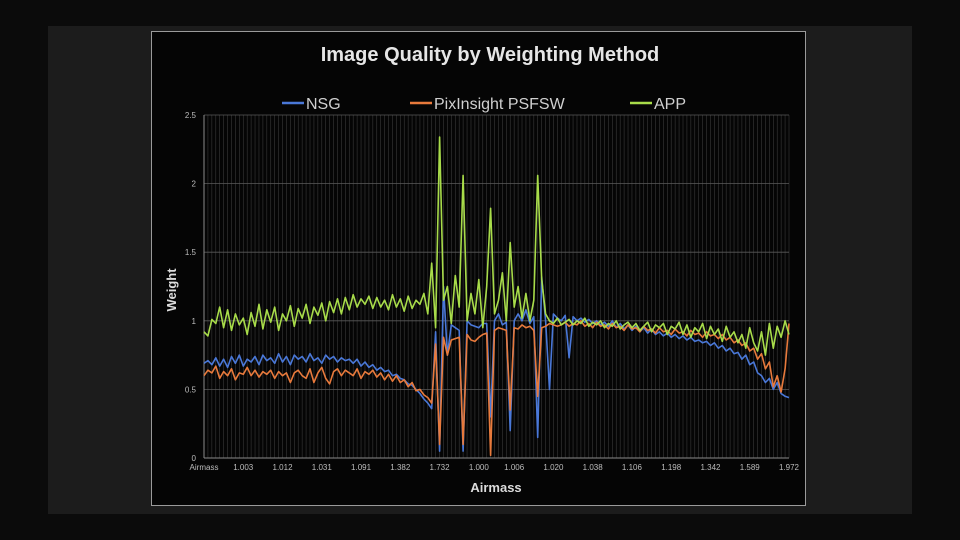  I want to click on legend-label: NSG, so click(323, 104).